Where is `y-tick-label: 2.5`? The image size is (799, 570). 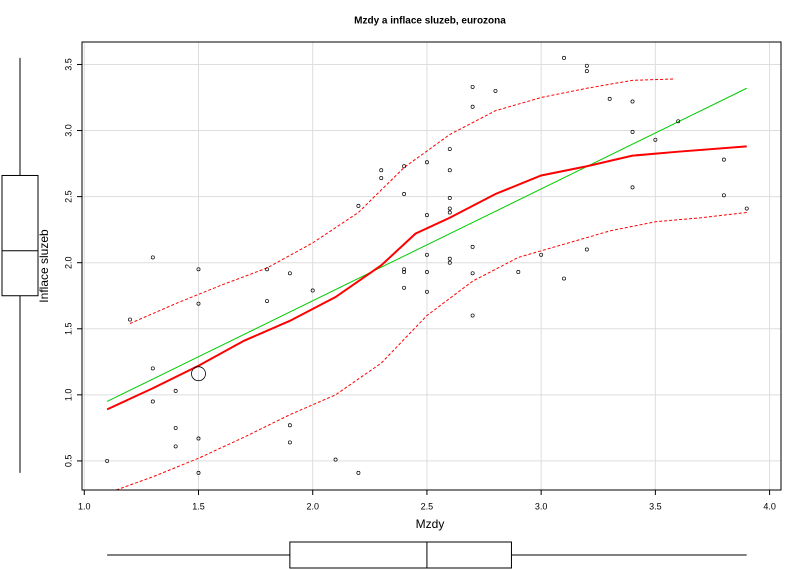
y-tick-label: 2.5 is located at coordinates (68, 196).